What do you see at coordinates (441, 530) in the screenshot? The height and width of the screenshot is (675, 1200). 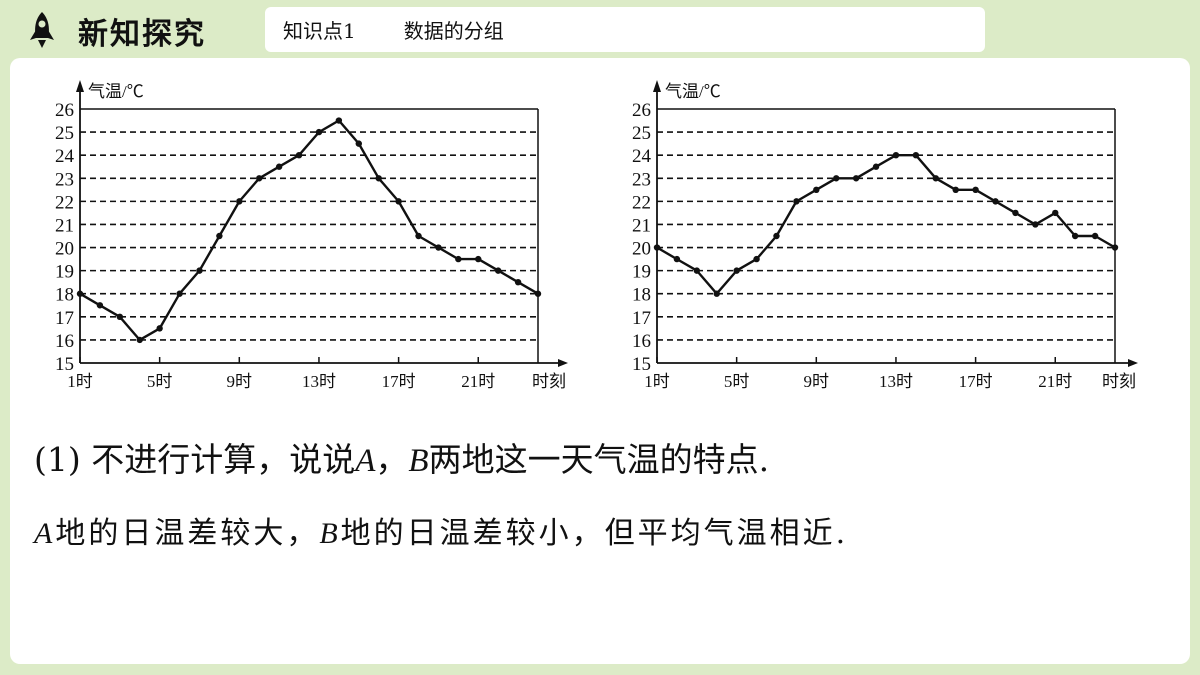 I see `answer-text: A地的日温差较大，B地的日温差较小，但平均气温相近.` at bounding box center [441, 530].